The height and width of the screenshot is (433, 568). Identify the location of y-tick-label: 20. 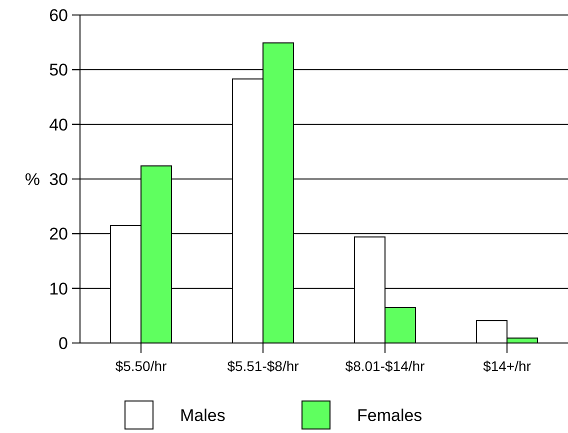
(58, 234).